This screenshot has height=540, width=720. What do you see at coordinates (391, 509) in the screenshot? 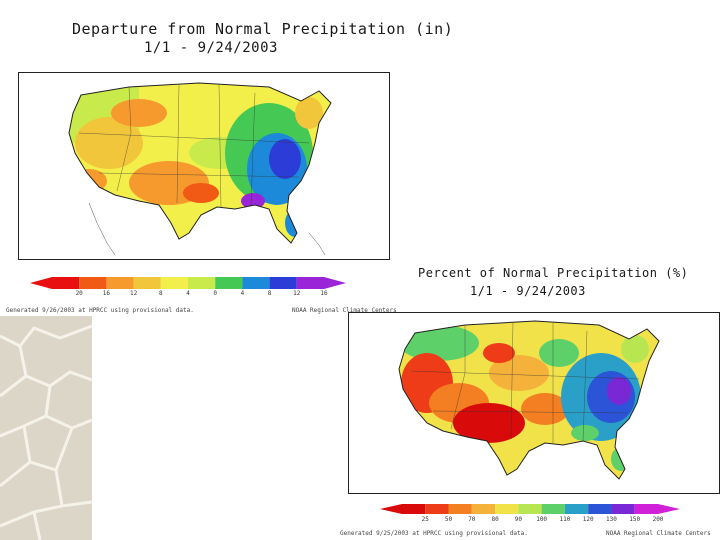
I see `percent-colorbar-low-cap` at bounding box center [391, 509].